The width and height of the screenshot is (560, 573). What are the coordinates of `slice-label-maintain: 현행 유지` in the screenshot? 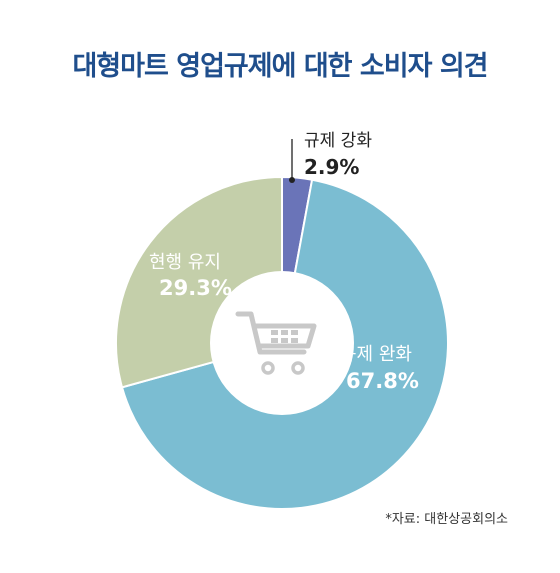 It's located at (185, 262).